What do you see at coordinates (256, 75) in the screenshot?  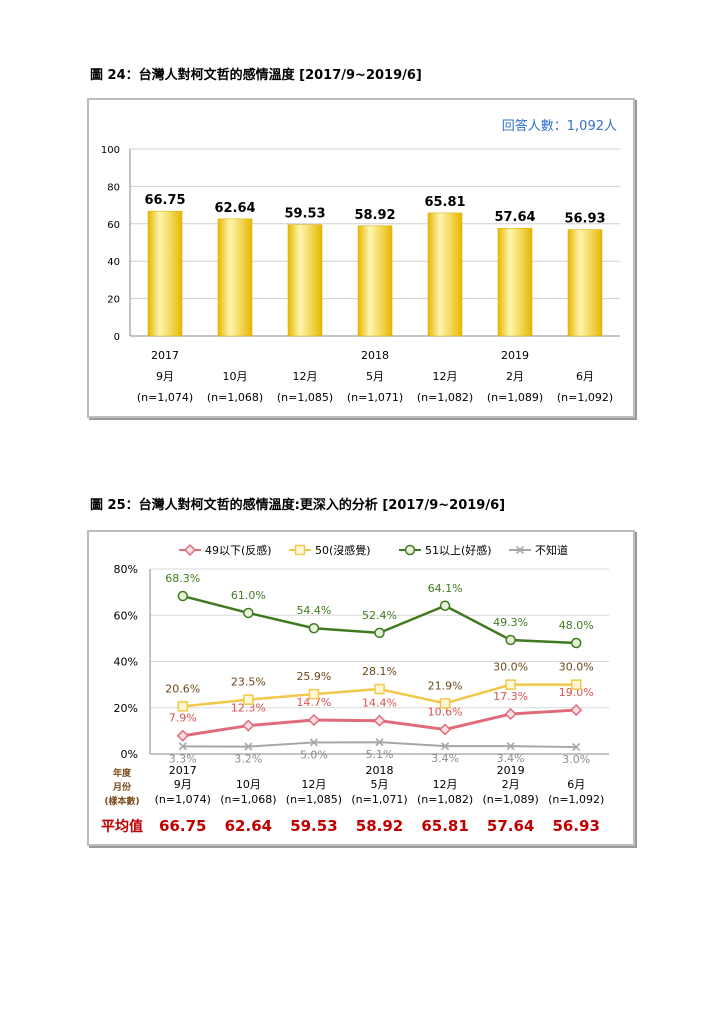 I see `figure-24-title: 圖 24：台灣人對柯文哲的感情溫度 [2017/9~2019/6]` at bounding box center [256, 75].